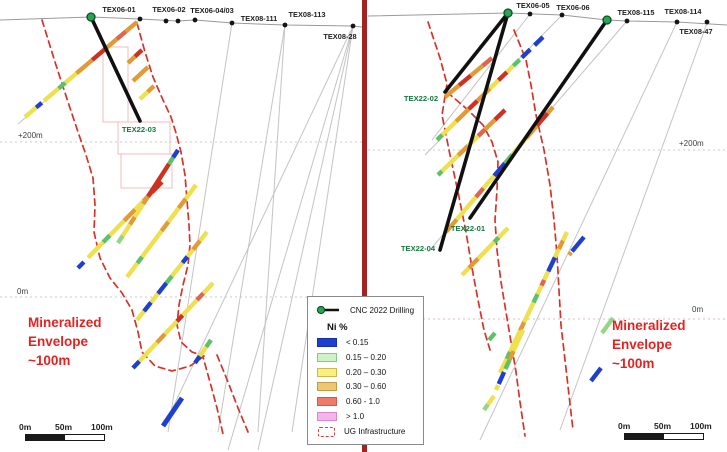  What do you see at coordinates (327, 342) in the screenshot?
I see `ni-swatch-lt015` at bounding box center [327, 342].